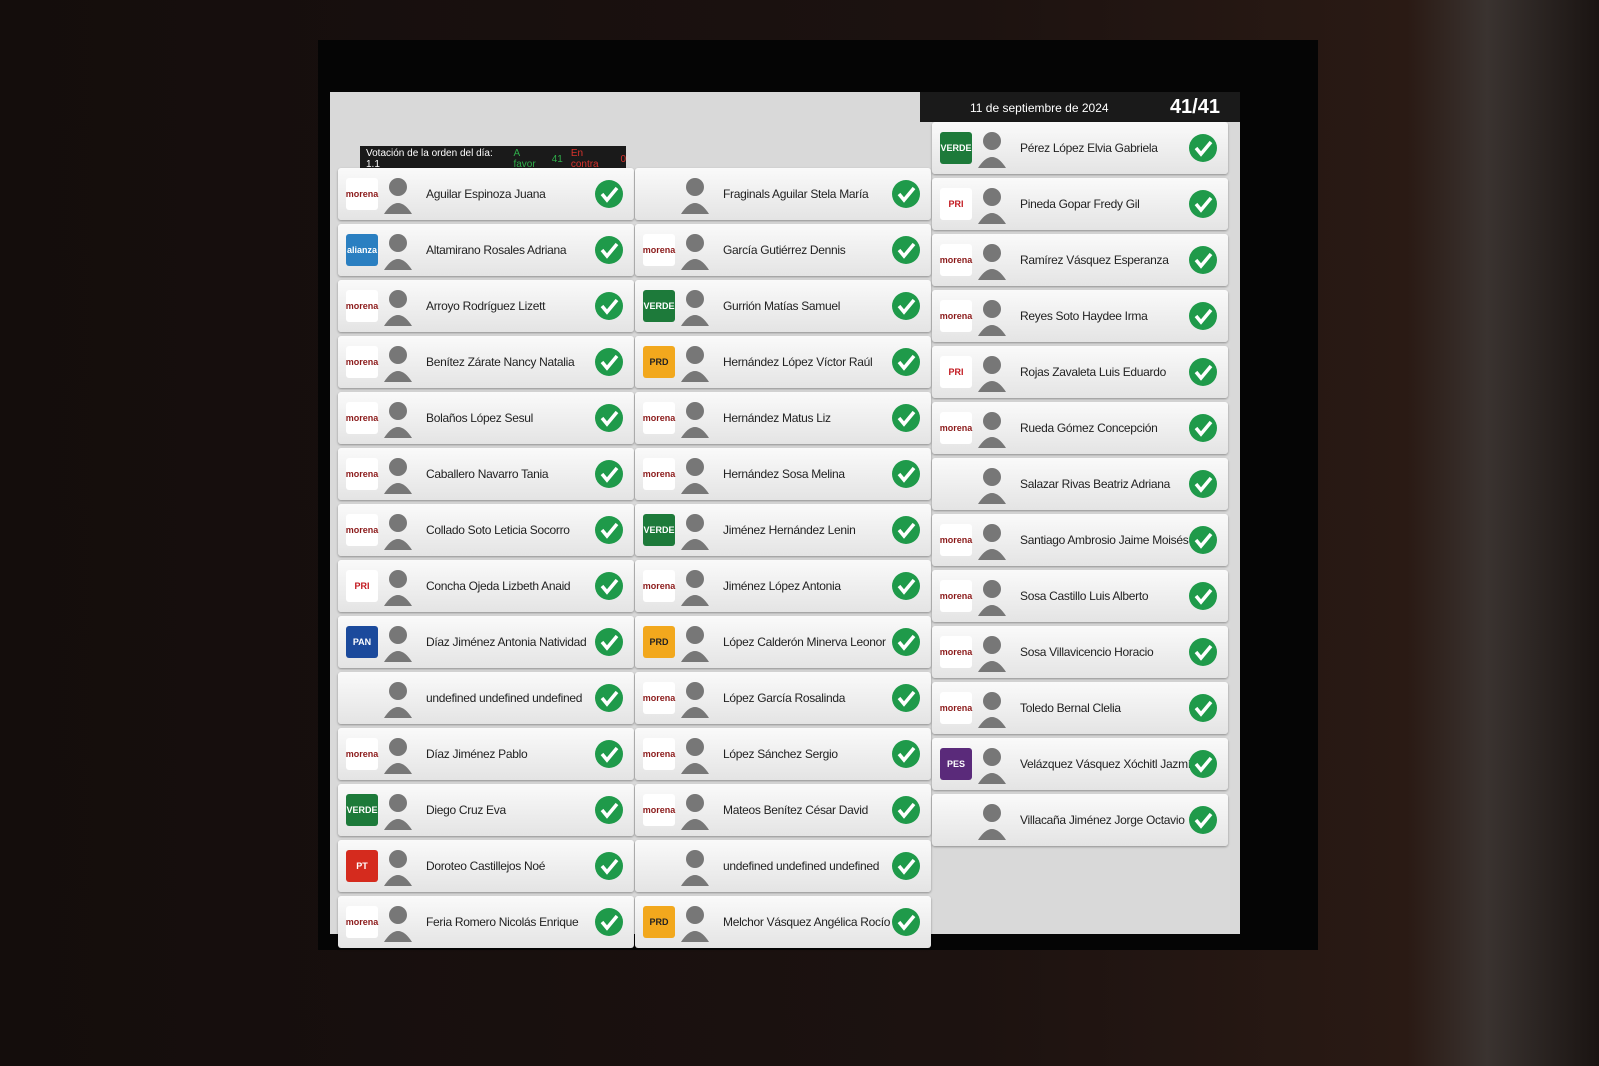 This screenshot has width=1599, height=1066. Describe the element at coordinates (1084, 596) in the screenshot. I see `member-name: Sosa Castillo Luis Alberto` at that location.